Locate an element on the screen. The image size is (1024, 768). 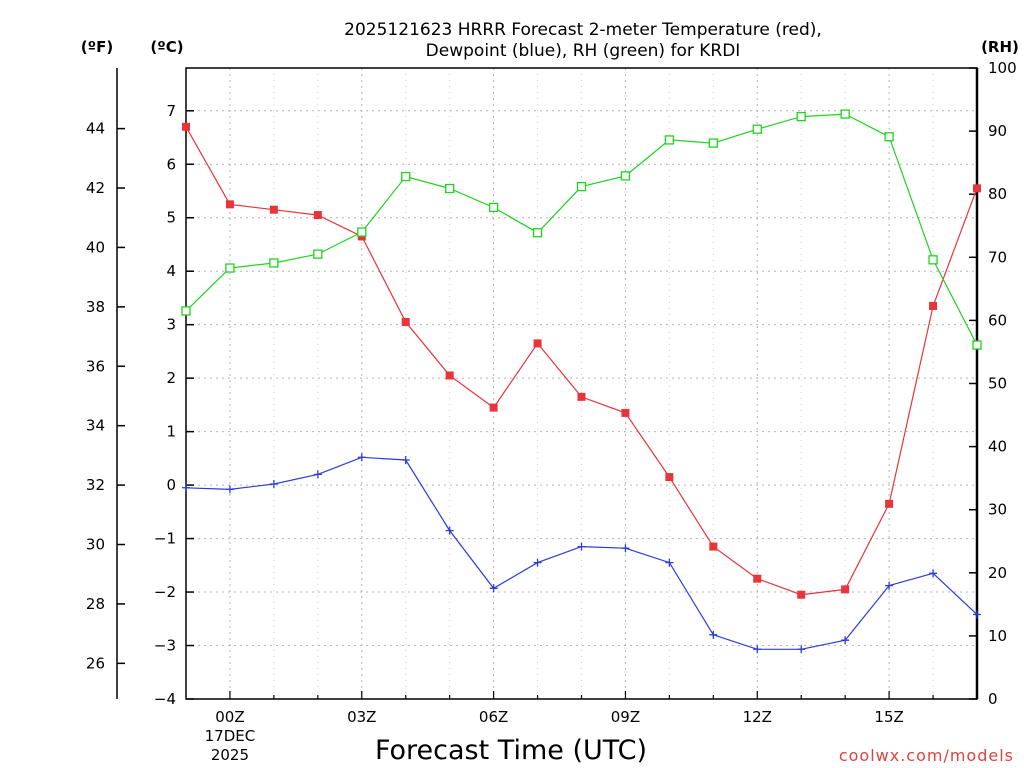
celsius-tick-label: 2 is located at coordinates (171, 378).